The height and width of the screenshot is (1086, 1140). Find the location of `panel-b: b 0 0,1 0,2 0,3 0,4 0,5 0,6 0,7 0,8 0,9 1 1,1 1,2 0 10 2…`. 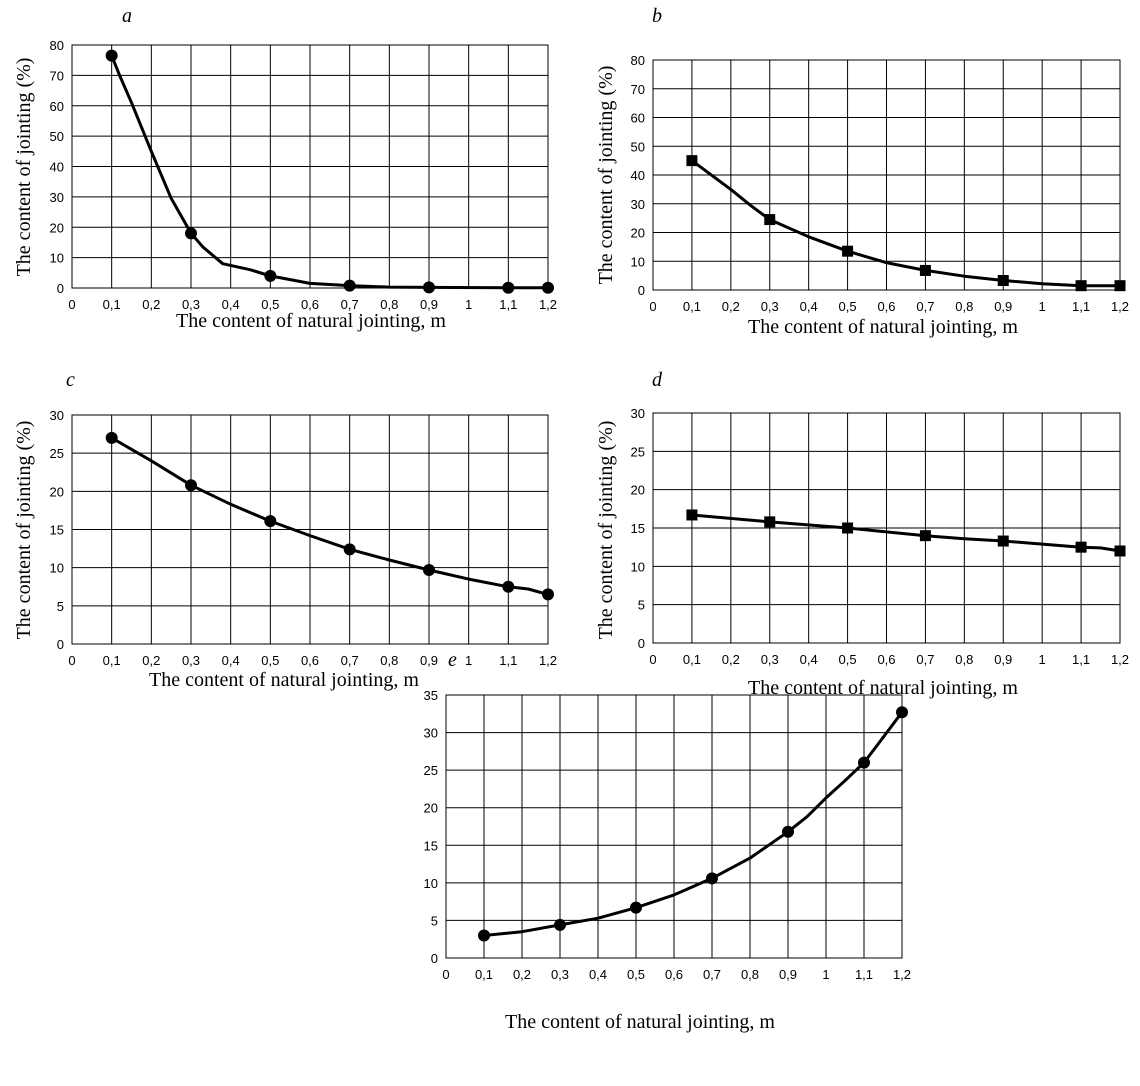

panel-b: b 0 0,1 0,2 0,3 0,4 0,5 0,6 0,7 0,8 0,9 1 1,1 1,2 0 10 2… is located at coordinates (862, 171).